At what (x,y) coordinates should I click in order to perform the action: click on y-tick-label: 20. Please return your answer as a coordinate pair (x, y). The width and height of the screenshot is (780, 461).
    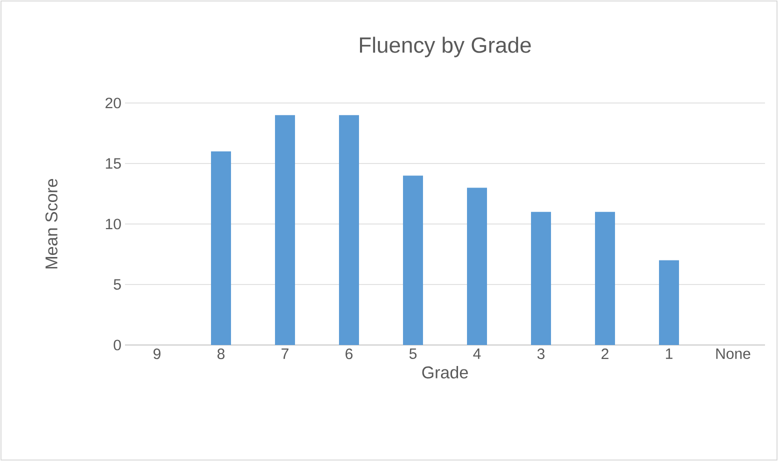
    Looking at the image, I should click on (113, 103).